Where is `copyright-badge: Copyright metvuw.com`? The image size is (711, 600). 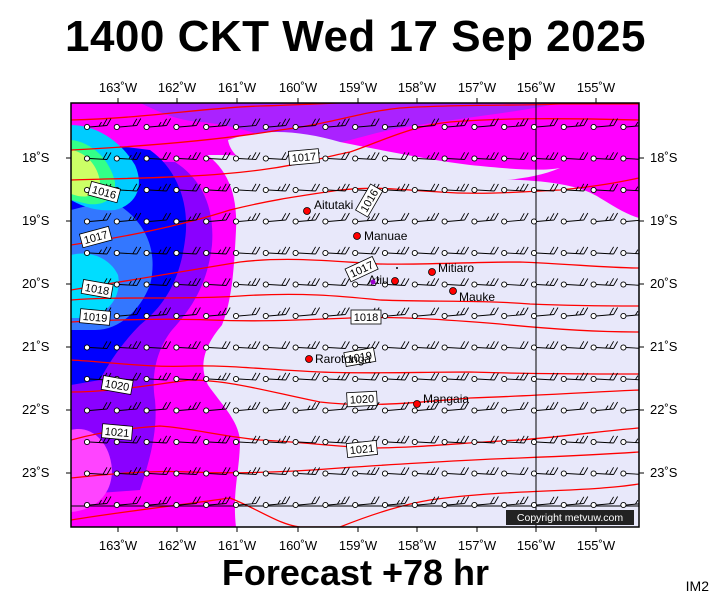
copyright-badge: Copyright metvuw.com is located at coordinates (570, 517).